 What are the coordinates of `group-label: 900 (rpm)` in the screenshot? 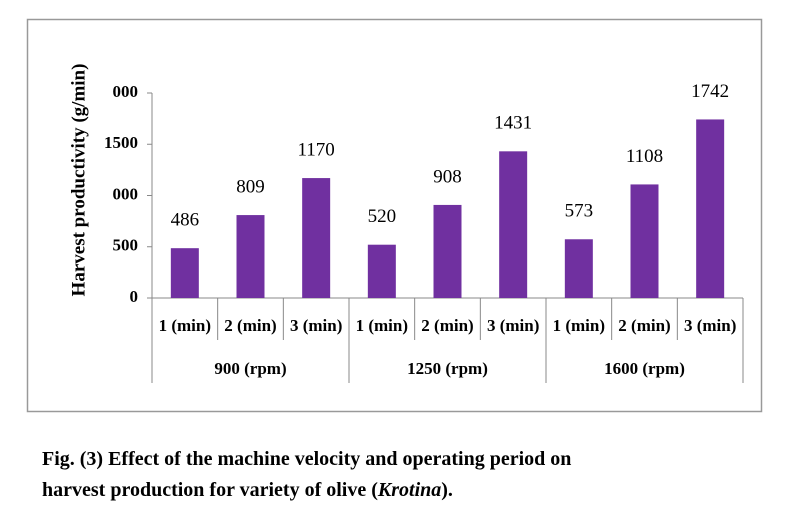 It's located at (250, 368).